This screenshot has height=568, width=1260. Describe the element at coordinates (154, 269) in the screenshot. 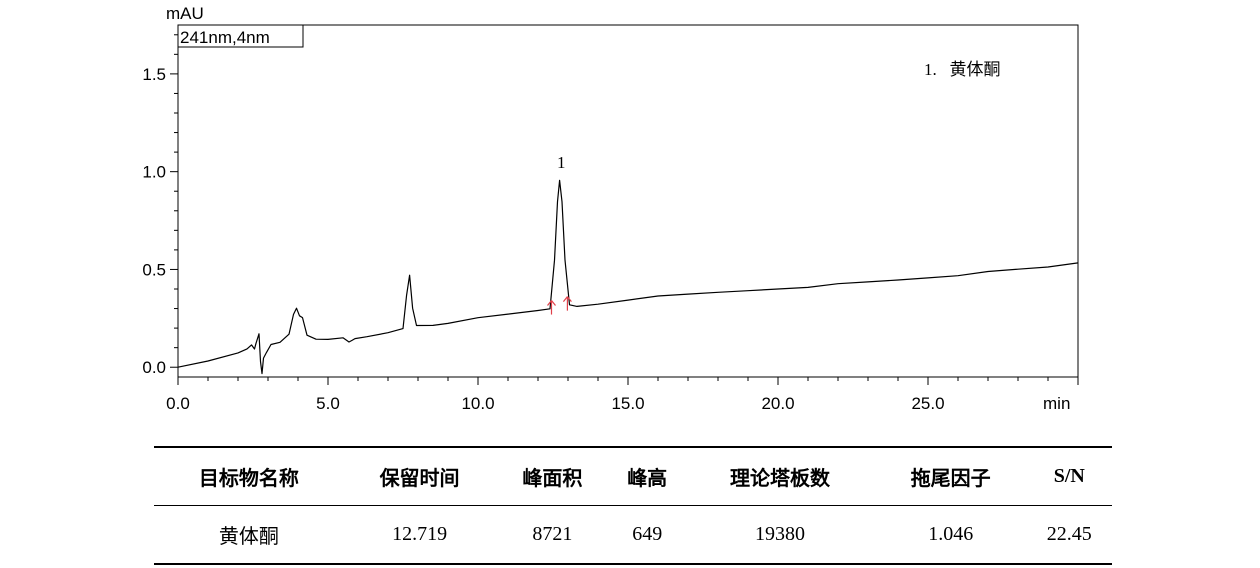

I see `y-tick-label: 0.5` at that location.